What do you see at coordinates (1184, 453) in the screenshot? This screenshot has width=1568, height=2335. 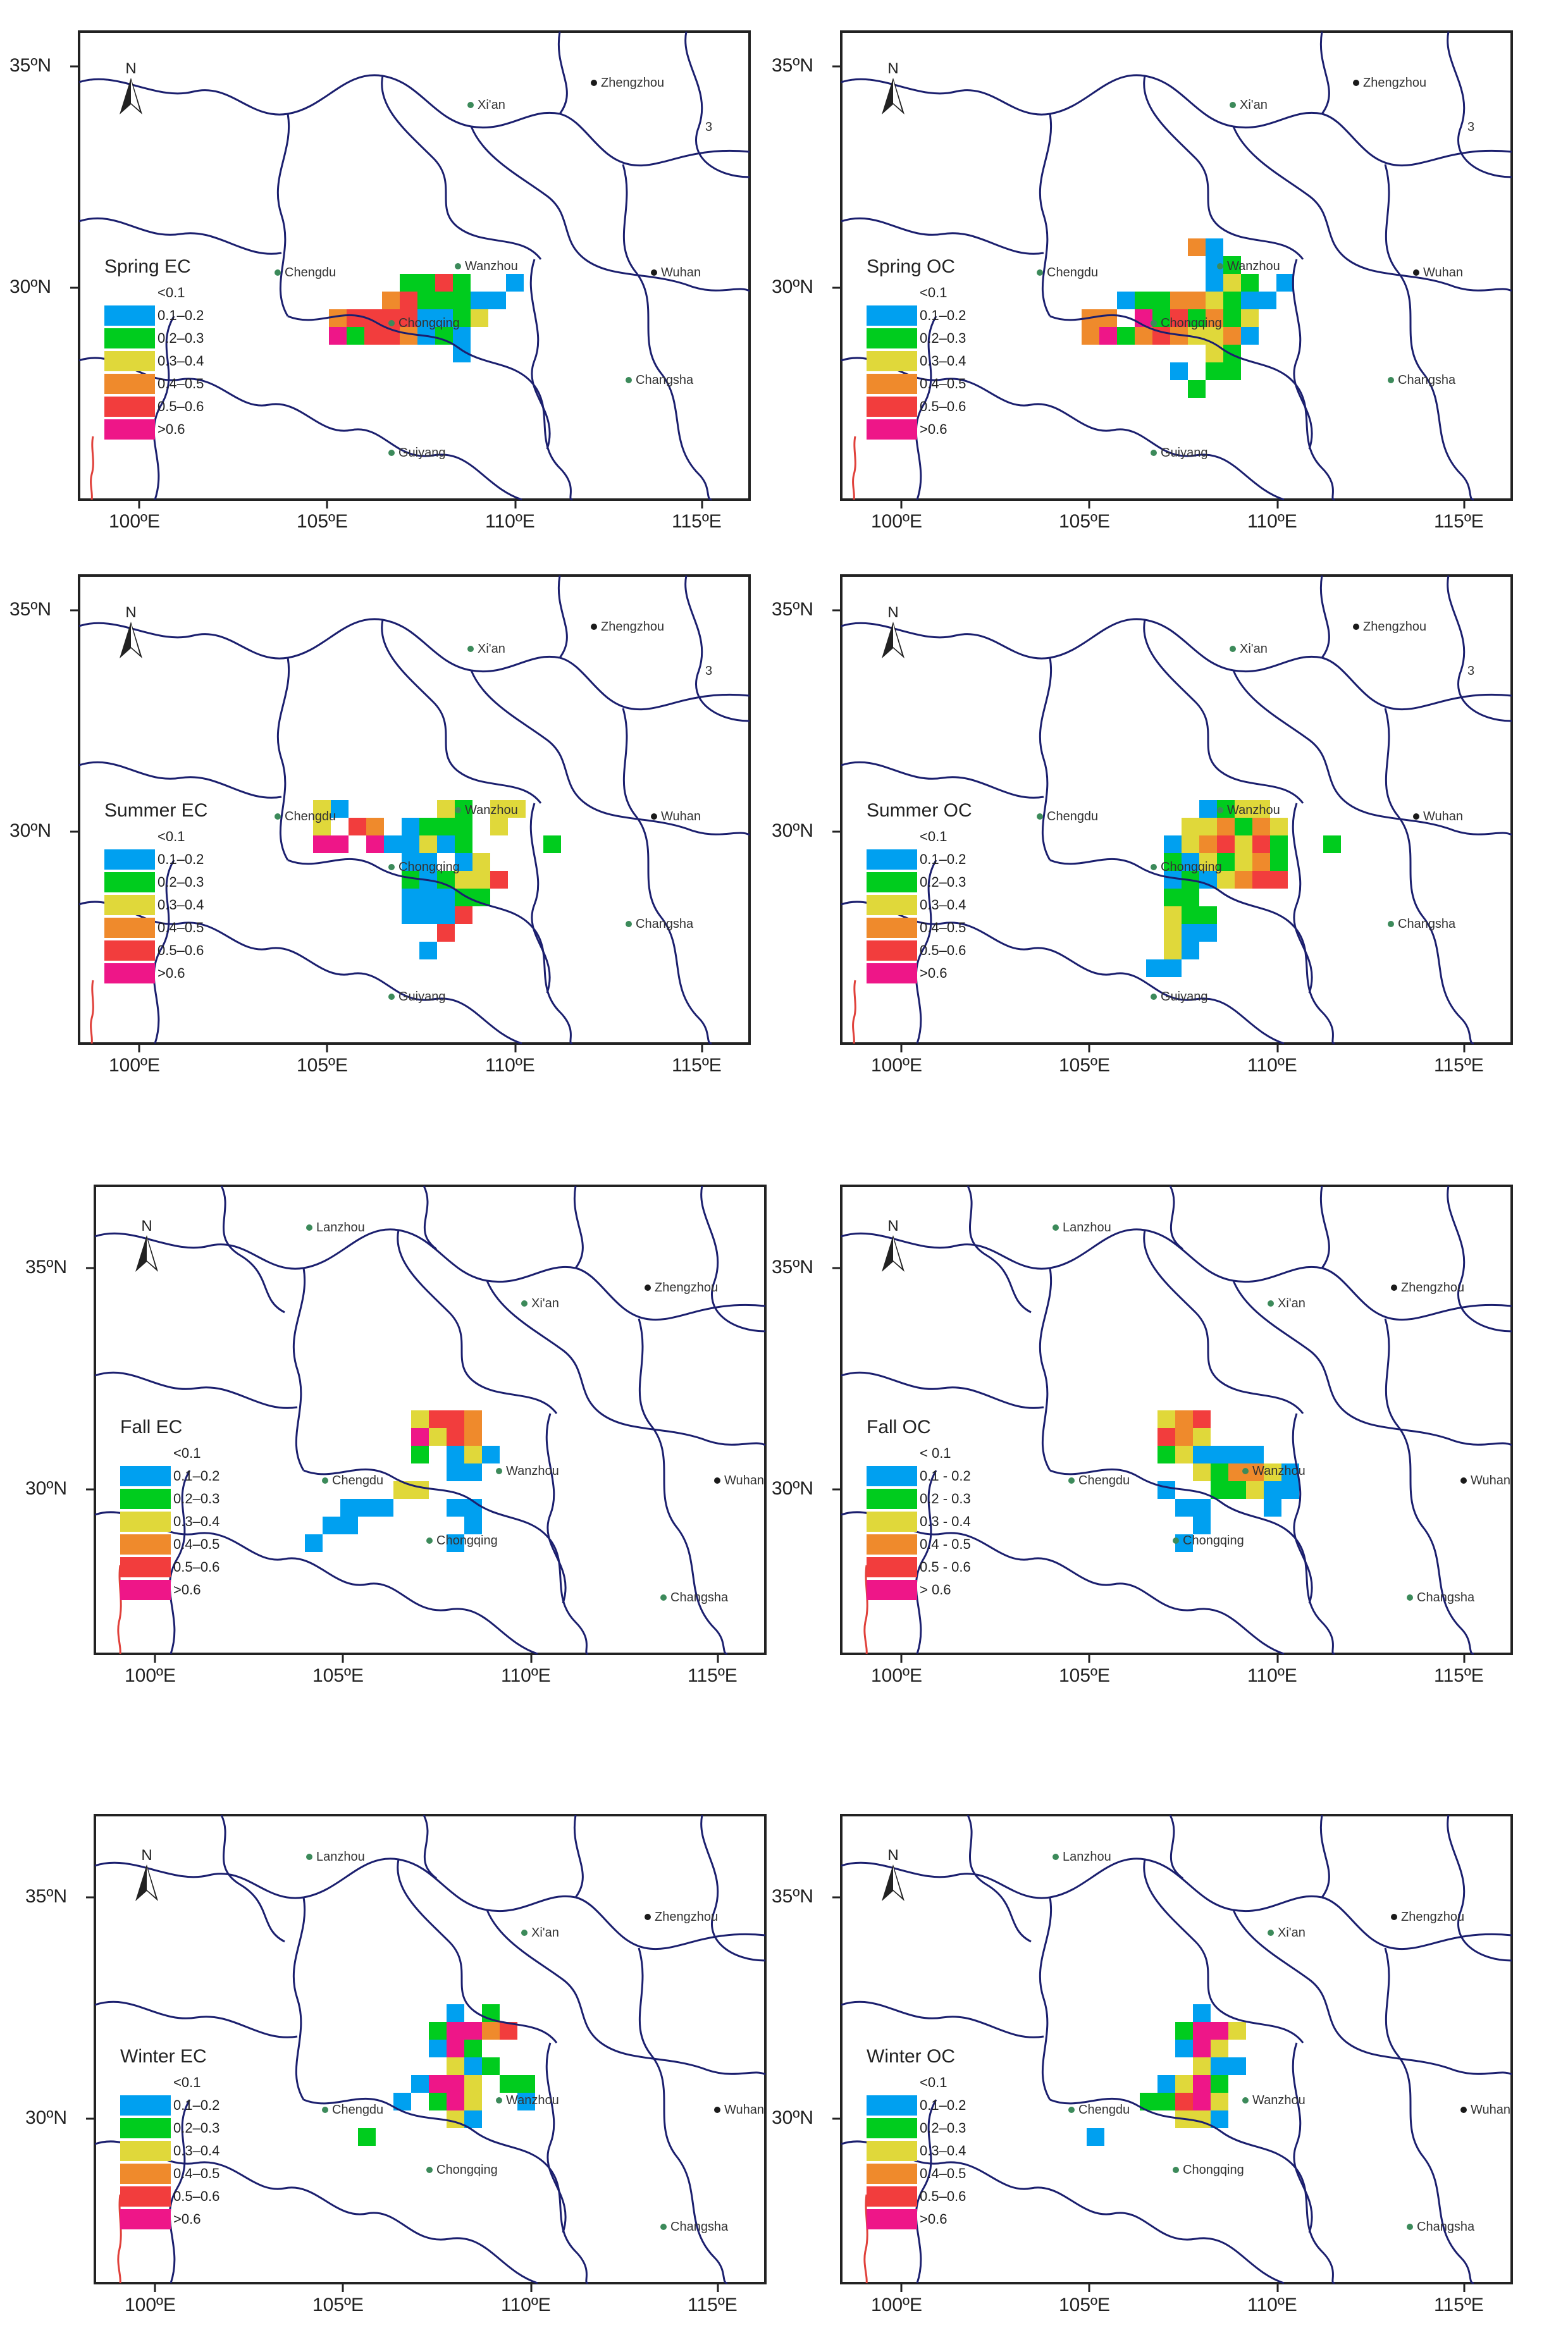 I see `city-label: Guiyang` at bounding box center [1184, 453].